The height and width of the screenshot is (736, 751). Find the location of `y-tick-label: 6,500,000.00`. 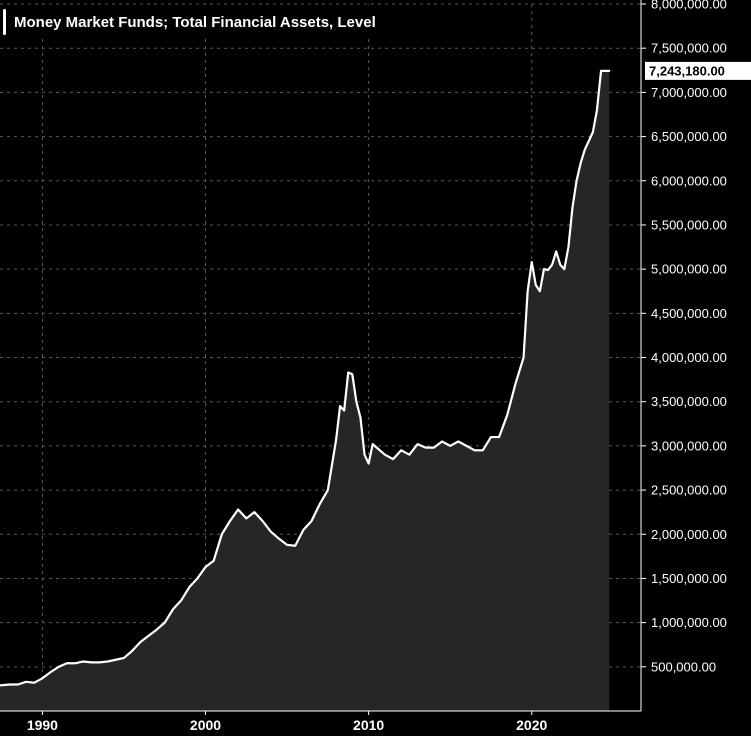

y-tick-label: 6,500,000.00 is located at coordinates (689, 136).